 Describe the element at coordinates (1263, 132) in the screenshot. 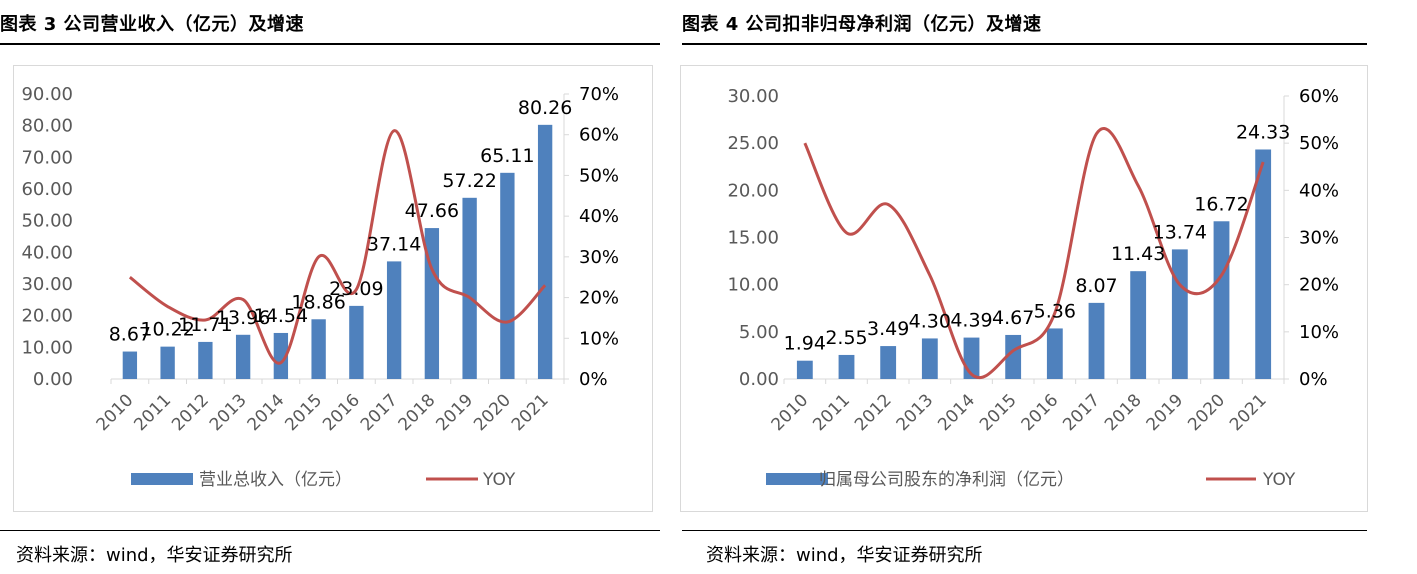

I see `bar-value-label: 24.33` at that location.